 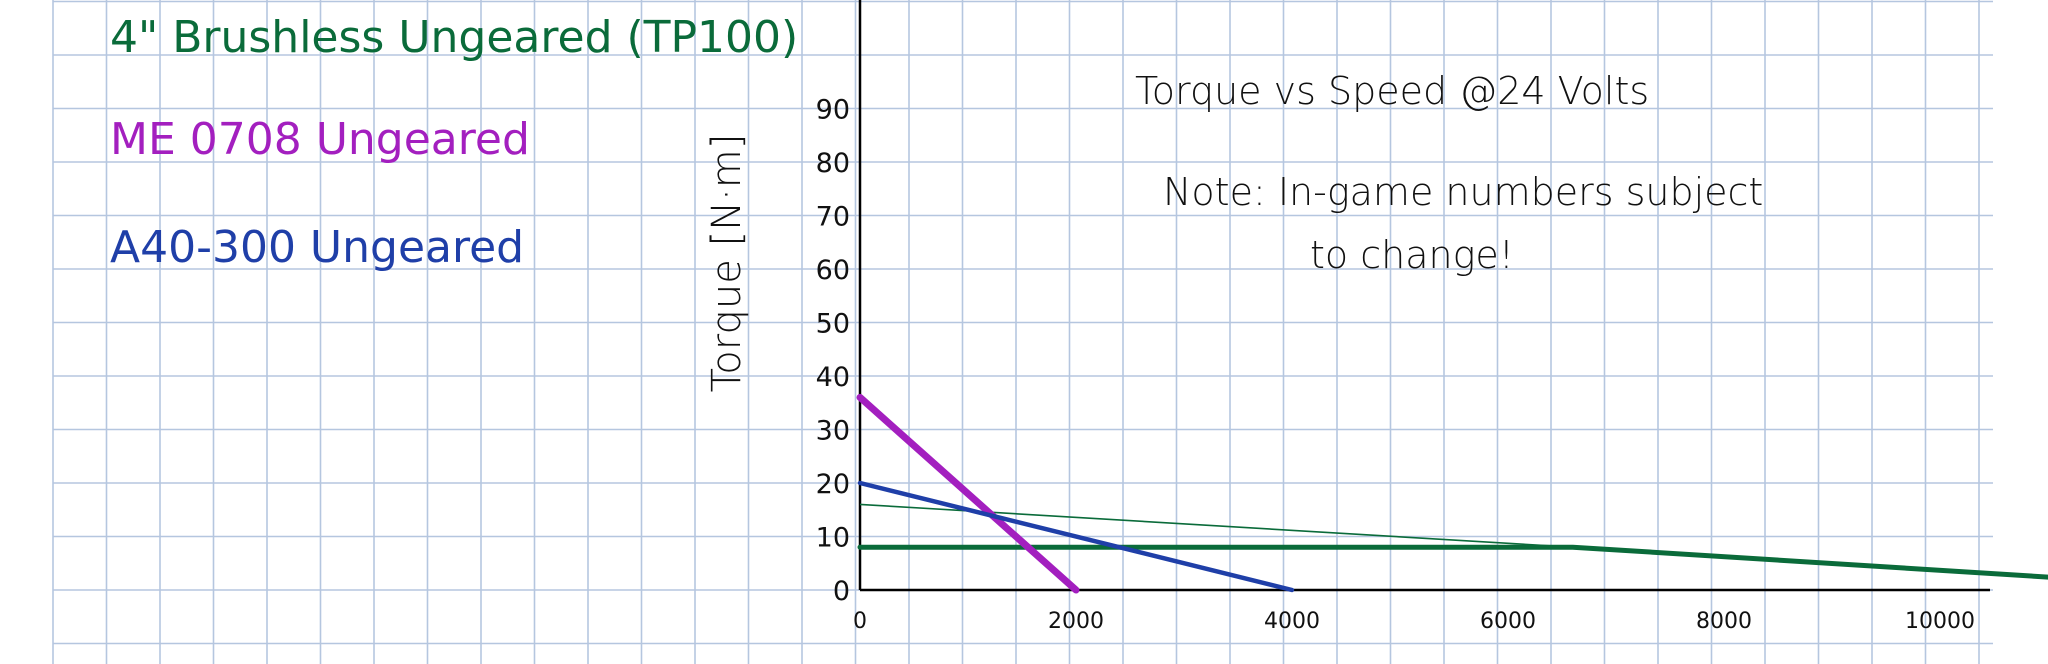 What do you see at coordinates (833, 538) in the screenshot?
I see `y-tick-label: 10` at bounding box center [833, 538].